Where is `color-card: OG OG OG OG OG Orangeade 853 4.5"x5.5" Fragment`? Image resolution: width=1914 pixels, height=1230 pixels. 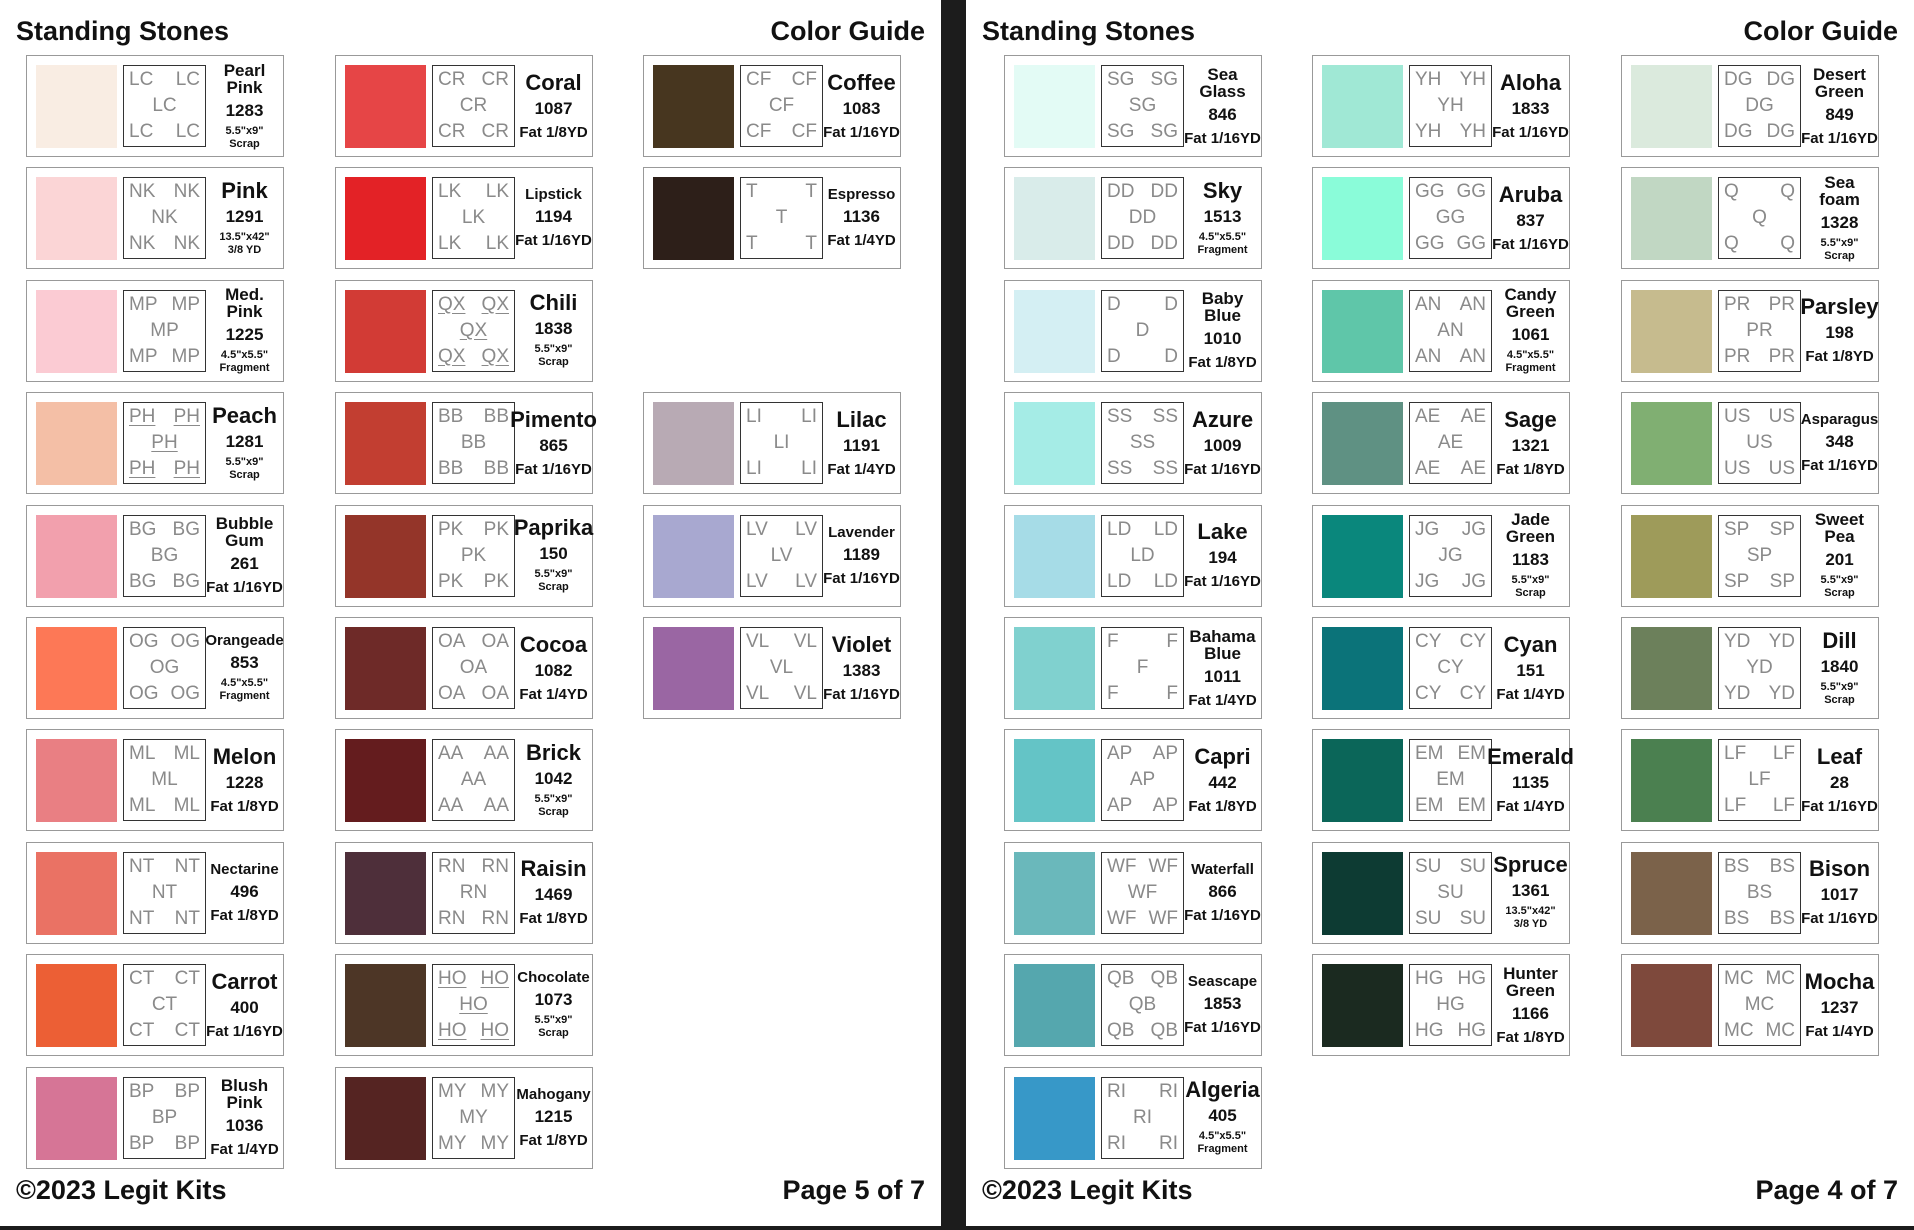
color-card: OG OG OG OG OG Orangeade 853 4.5"x5.5" Fragment is located at coordinates (155, 668).